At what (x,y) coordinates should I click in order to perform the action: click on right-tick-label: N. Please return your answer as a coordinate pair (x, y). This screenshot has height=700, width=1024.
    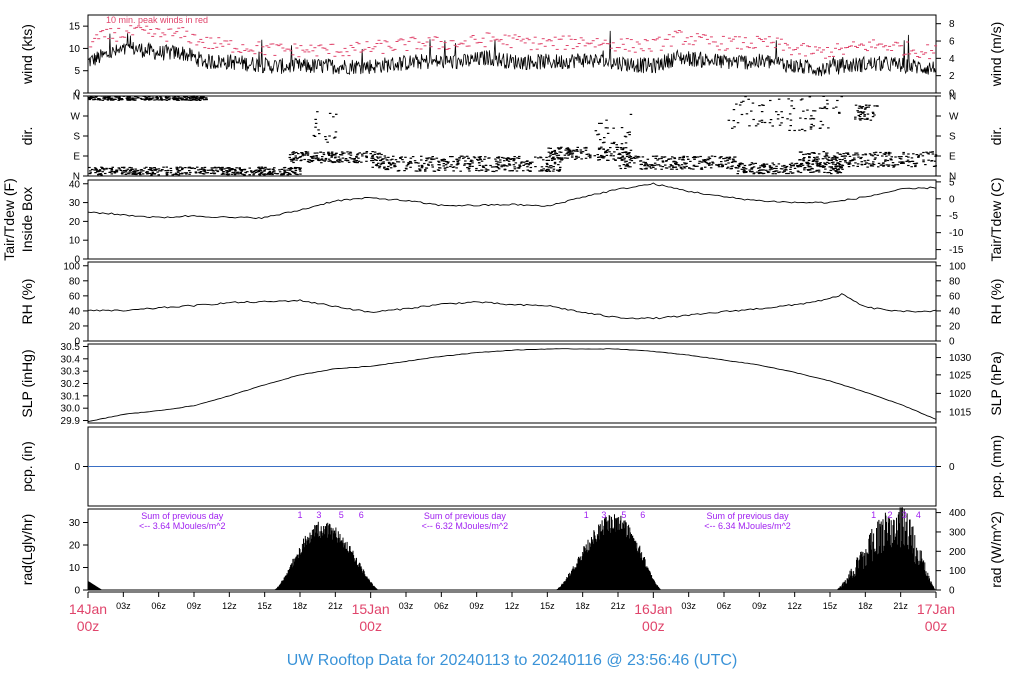
    Looking at the image, I should click on (952, 177).